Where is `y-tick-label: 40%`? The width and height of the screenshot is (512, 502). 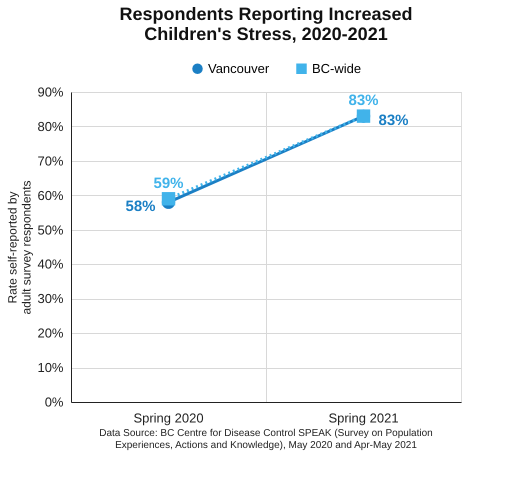
y-tick-label: 40% is located at coordinates (50, 264).